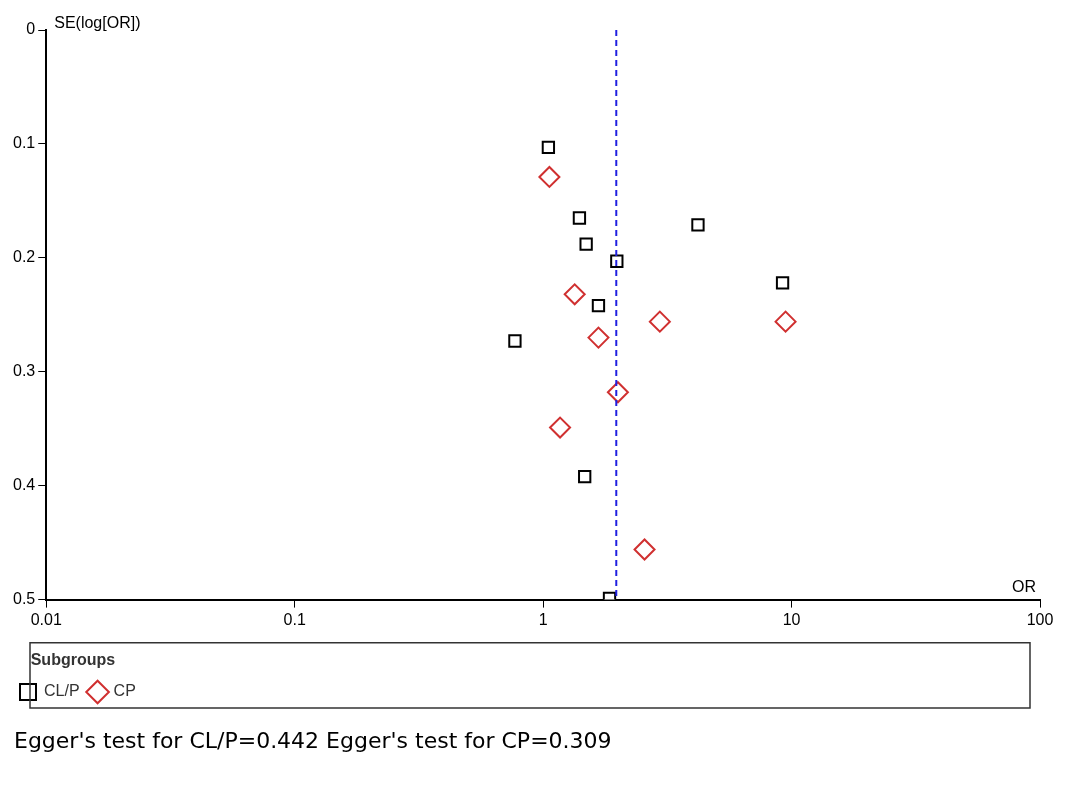 The width and height of the screenshot is (1070, 793). Describe the element at coordinates (543, 619) in the screenshot. I see `x-tick-label: 1` at that location.